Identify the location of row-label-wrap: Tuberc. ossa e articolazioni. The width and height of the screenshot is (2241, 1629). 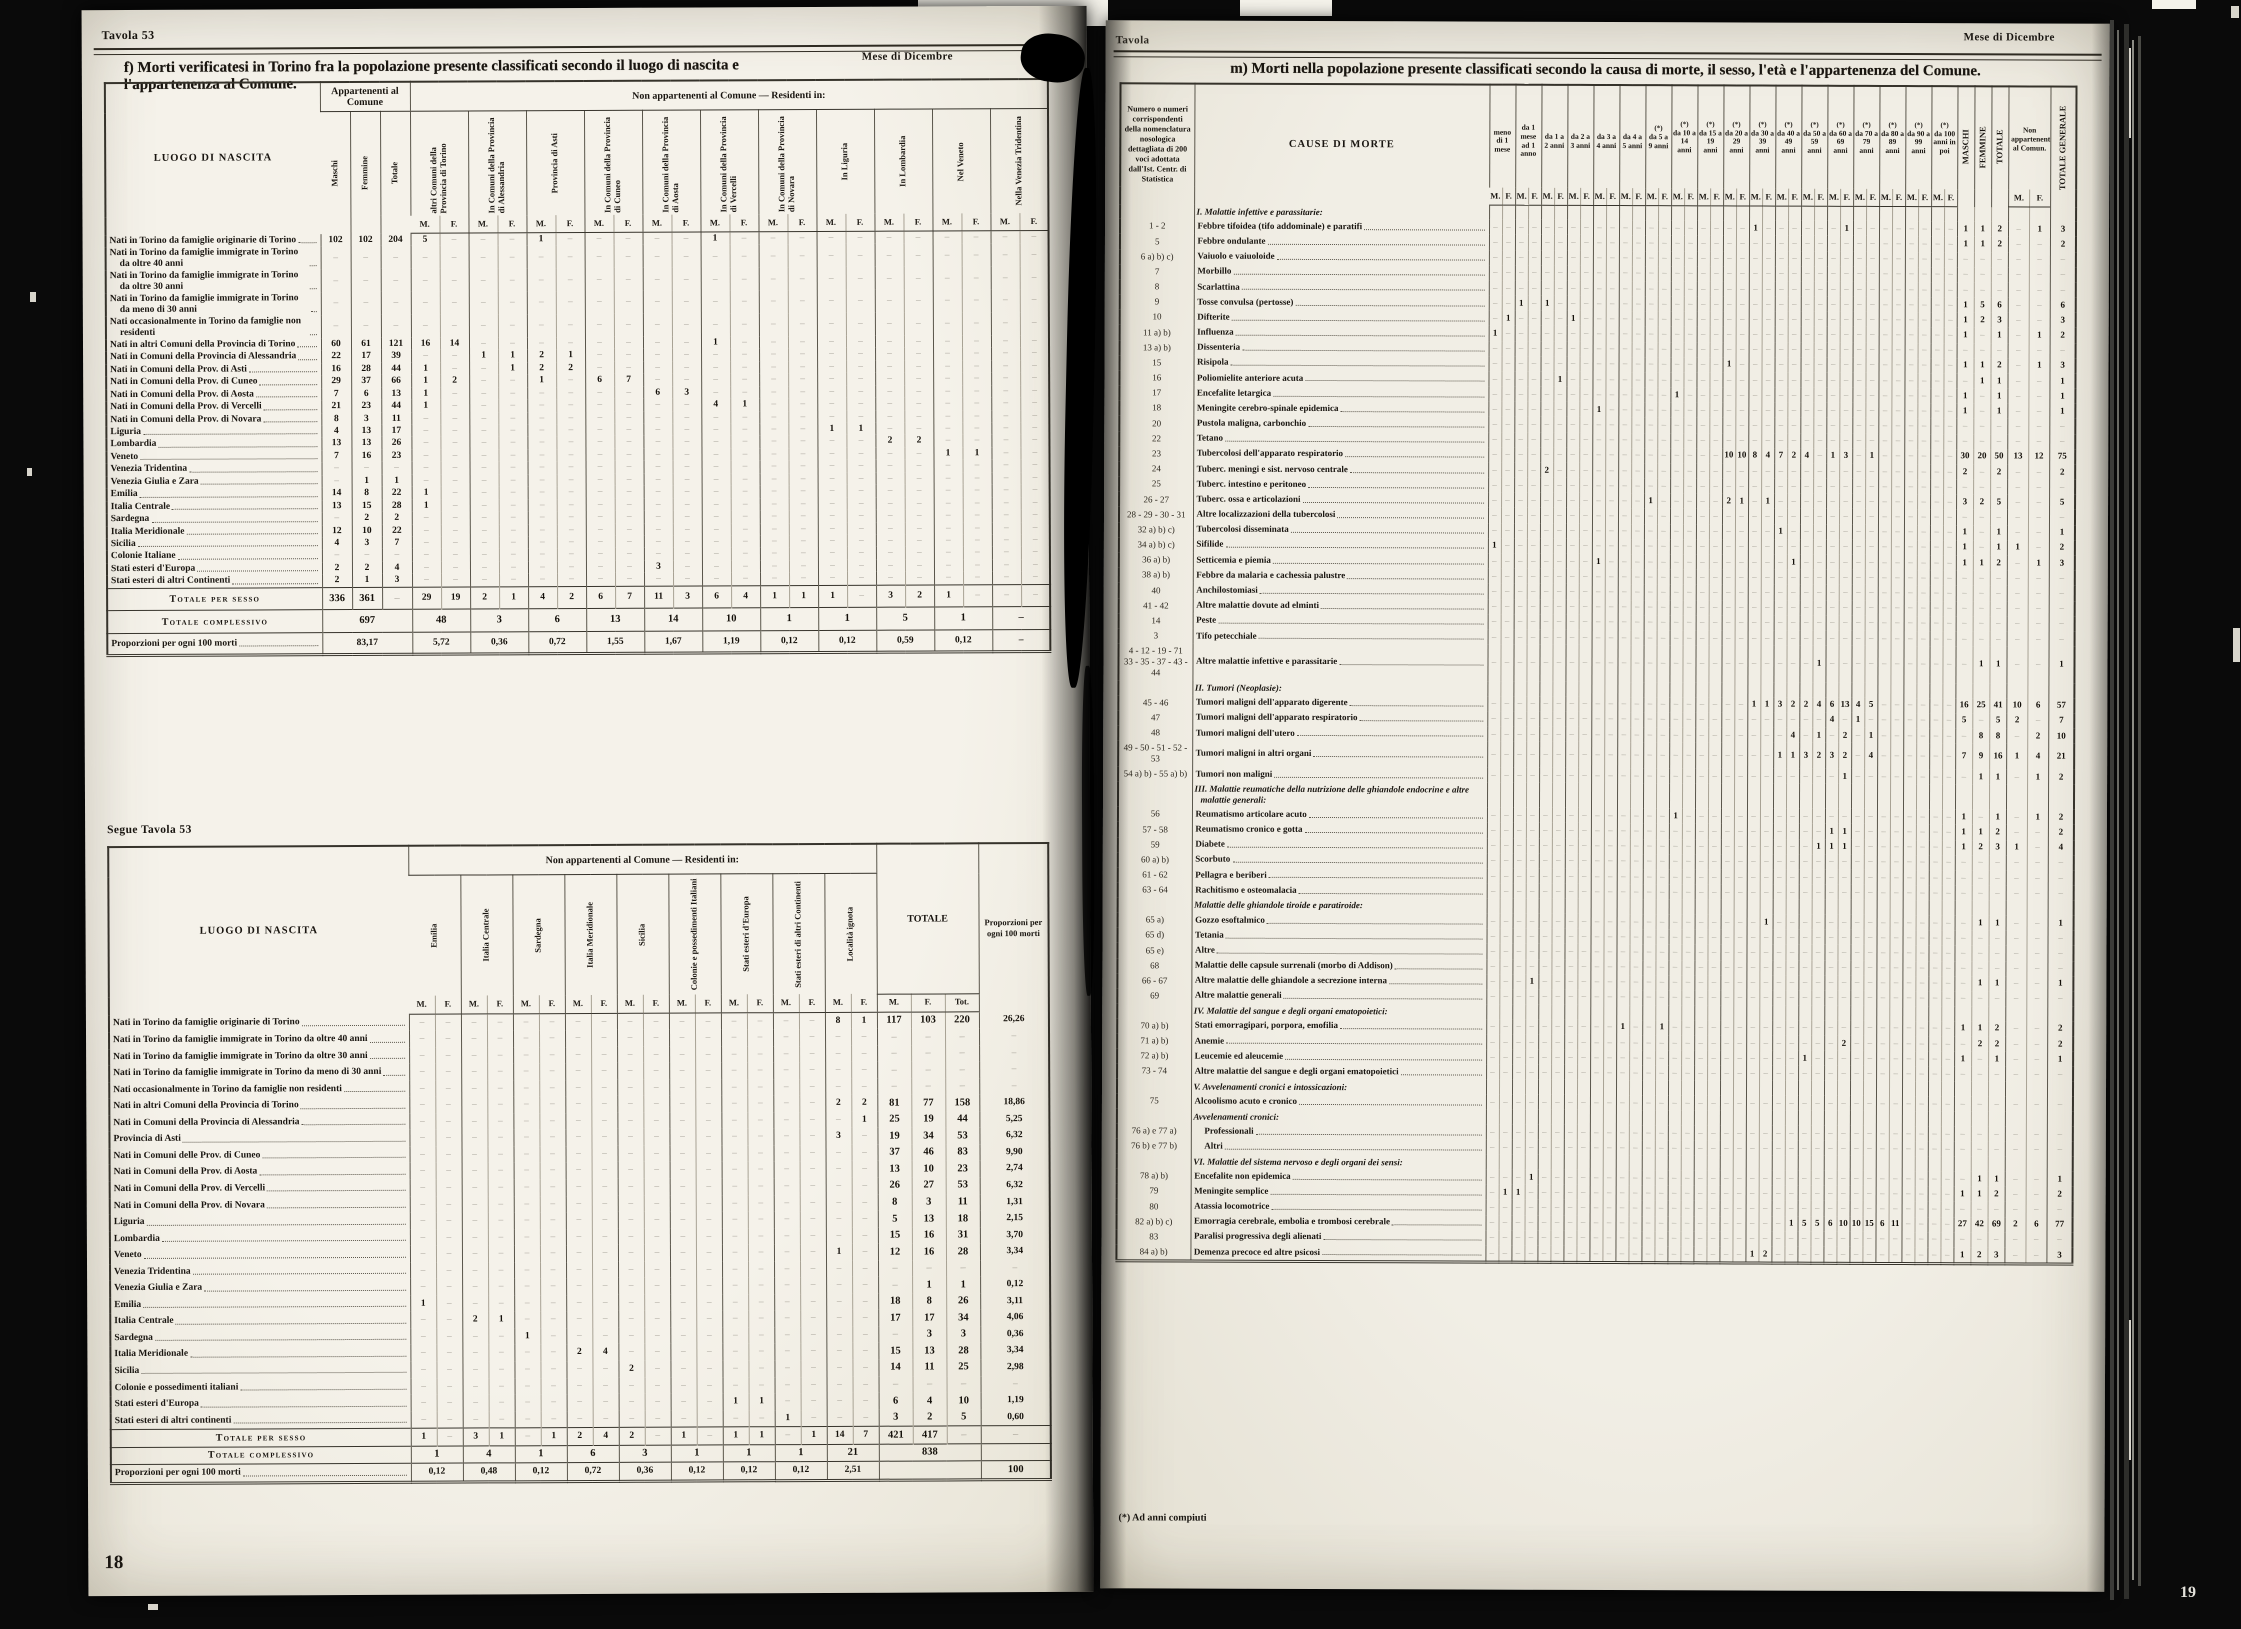
(1341, 500).